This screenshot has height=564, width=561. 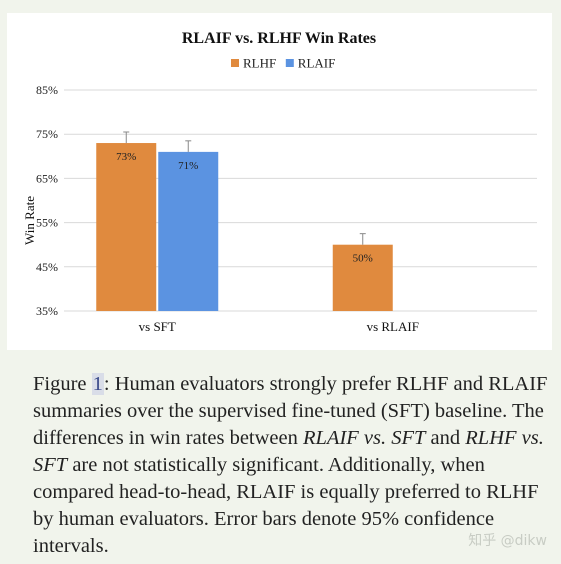 I want to click on chart-title: RLAIF vs. RLHF Win Rates, so click(x=279, y=38).